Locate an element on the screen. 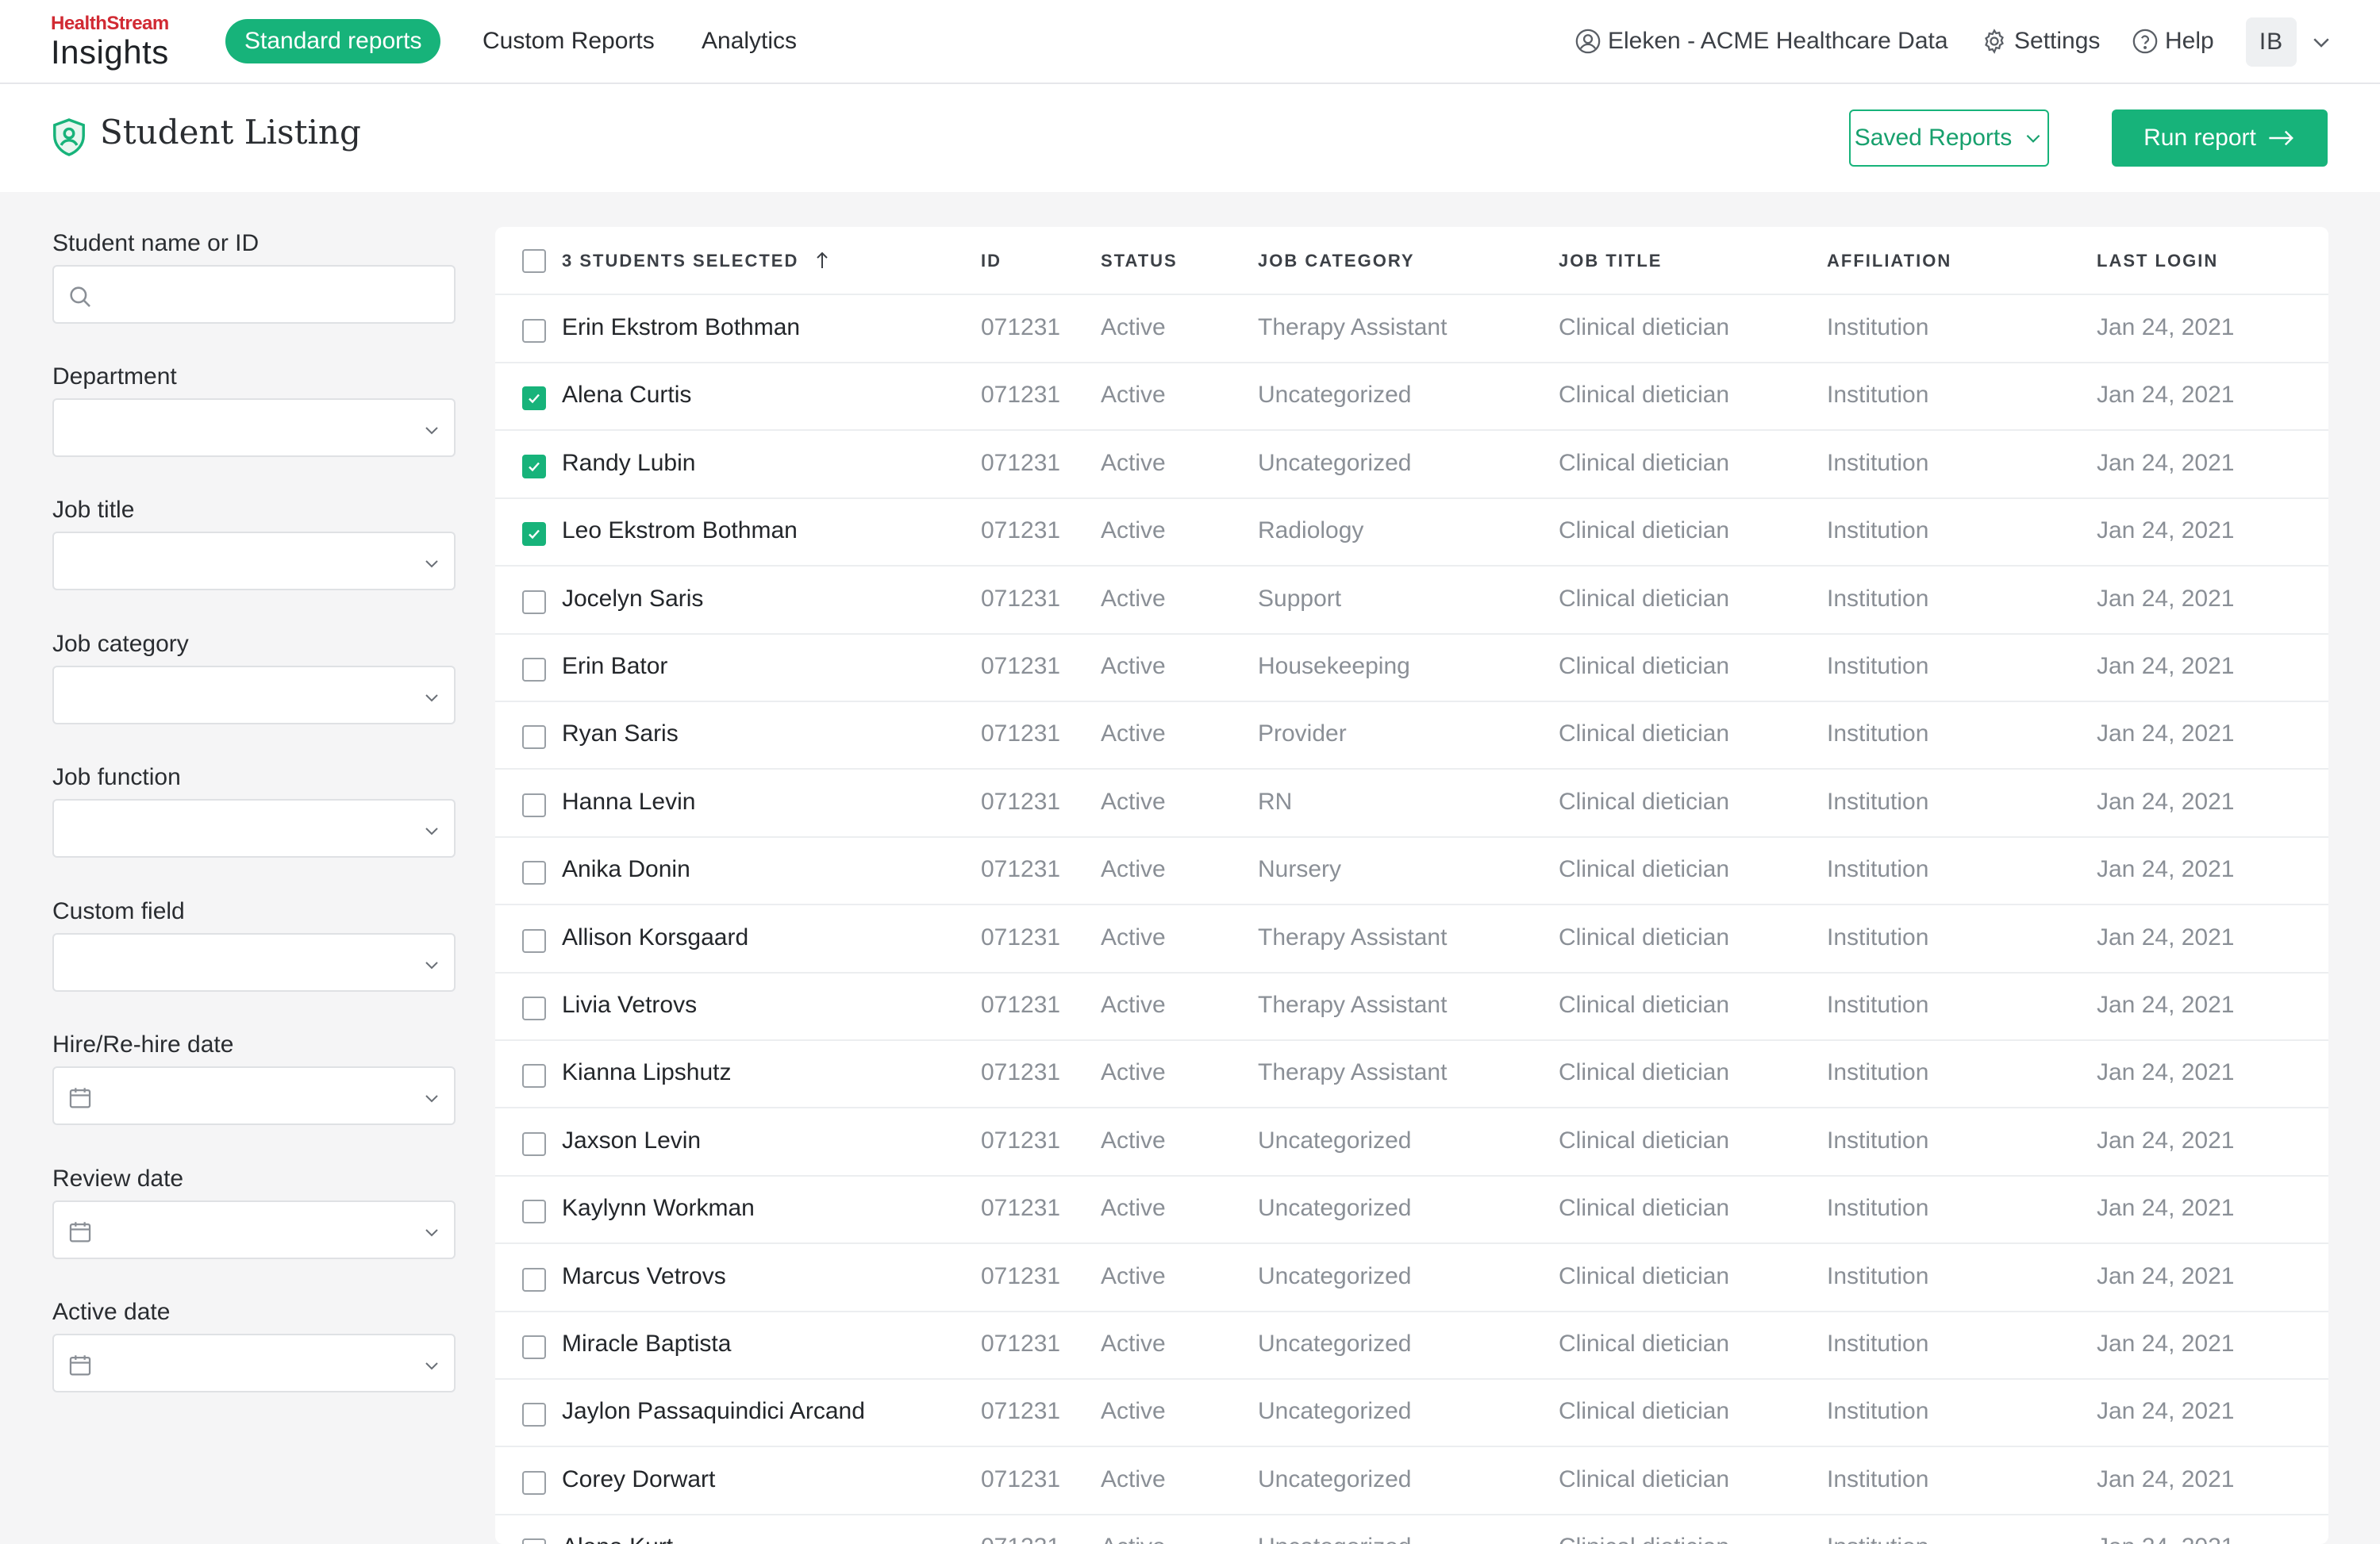  filter-label: Student name or ID is located at coordinates (156, 243).